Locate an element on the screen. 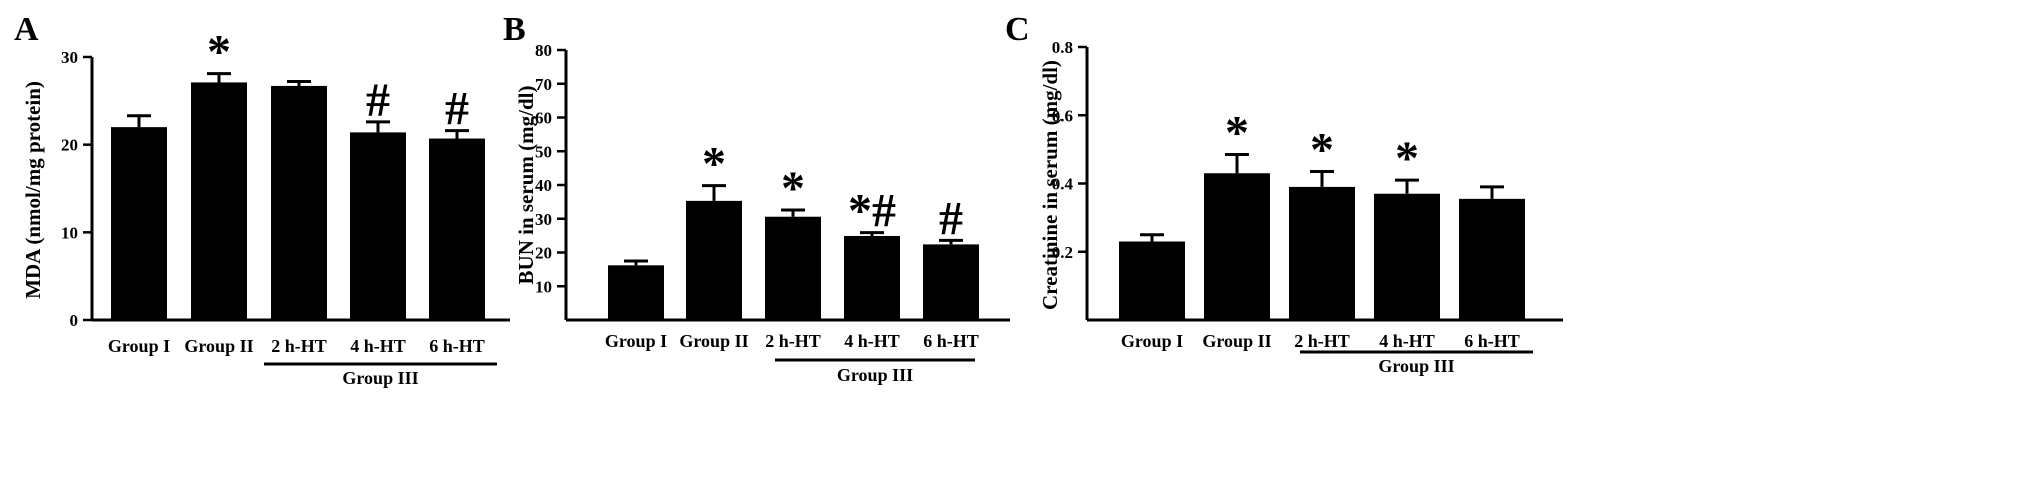  panel-letter: A is located at coordinates (26, 29).